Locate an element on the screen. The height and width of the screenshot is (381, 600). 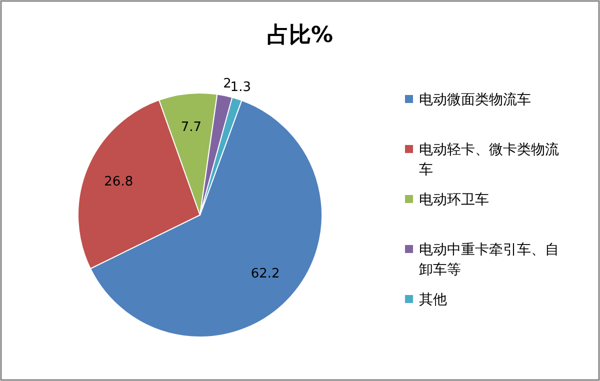
legend-label: 电动微面类物流车 is located at coordinates (475, 100).